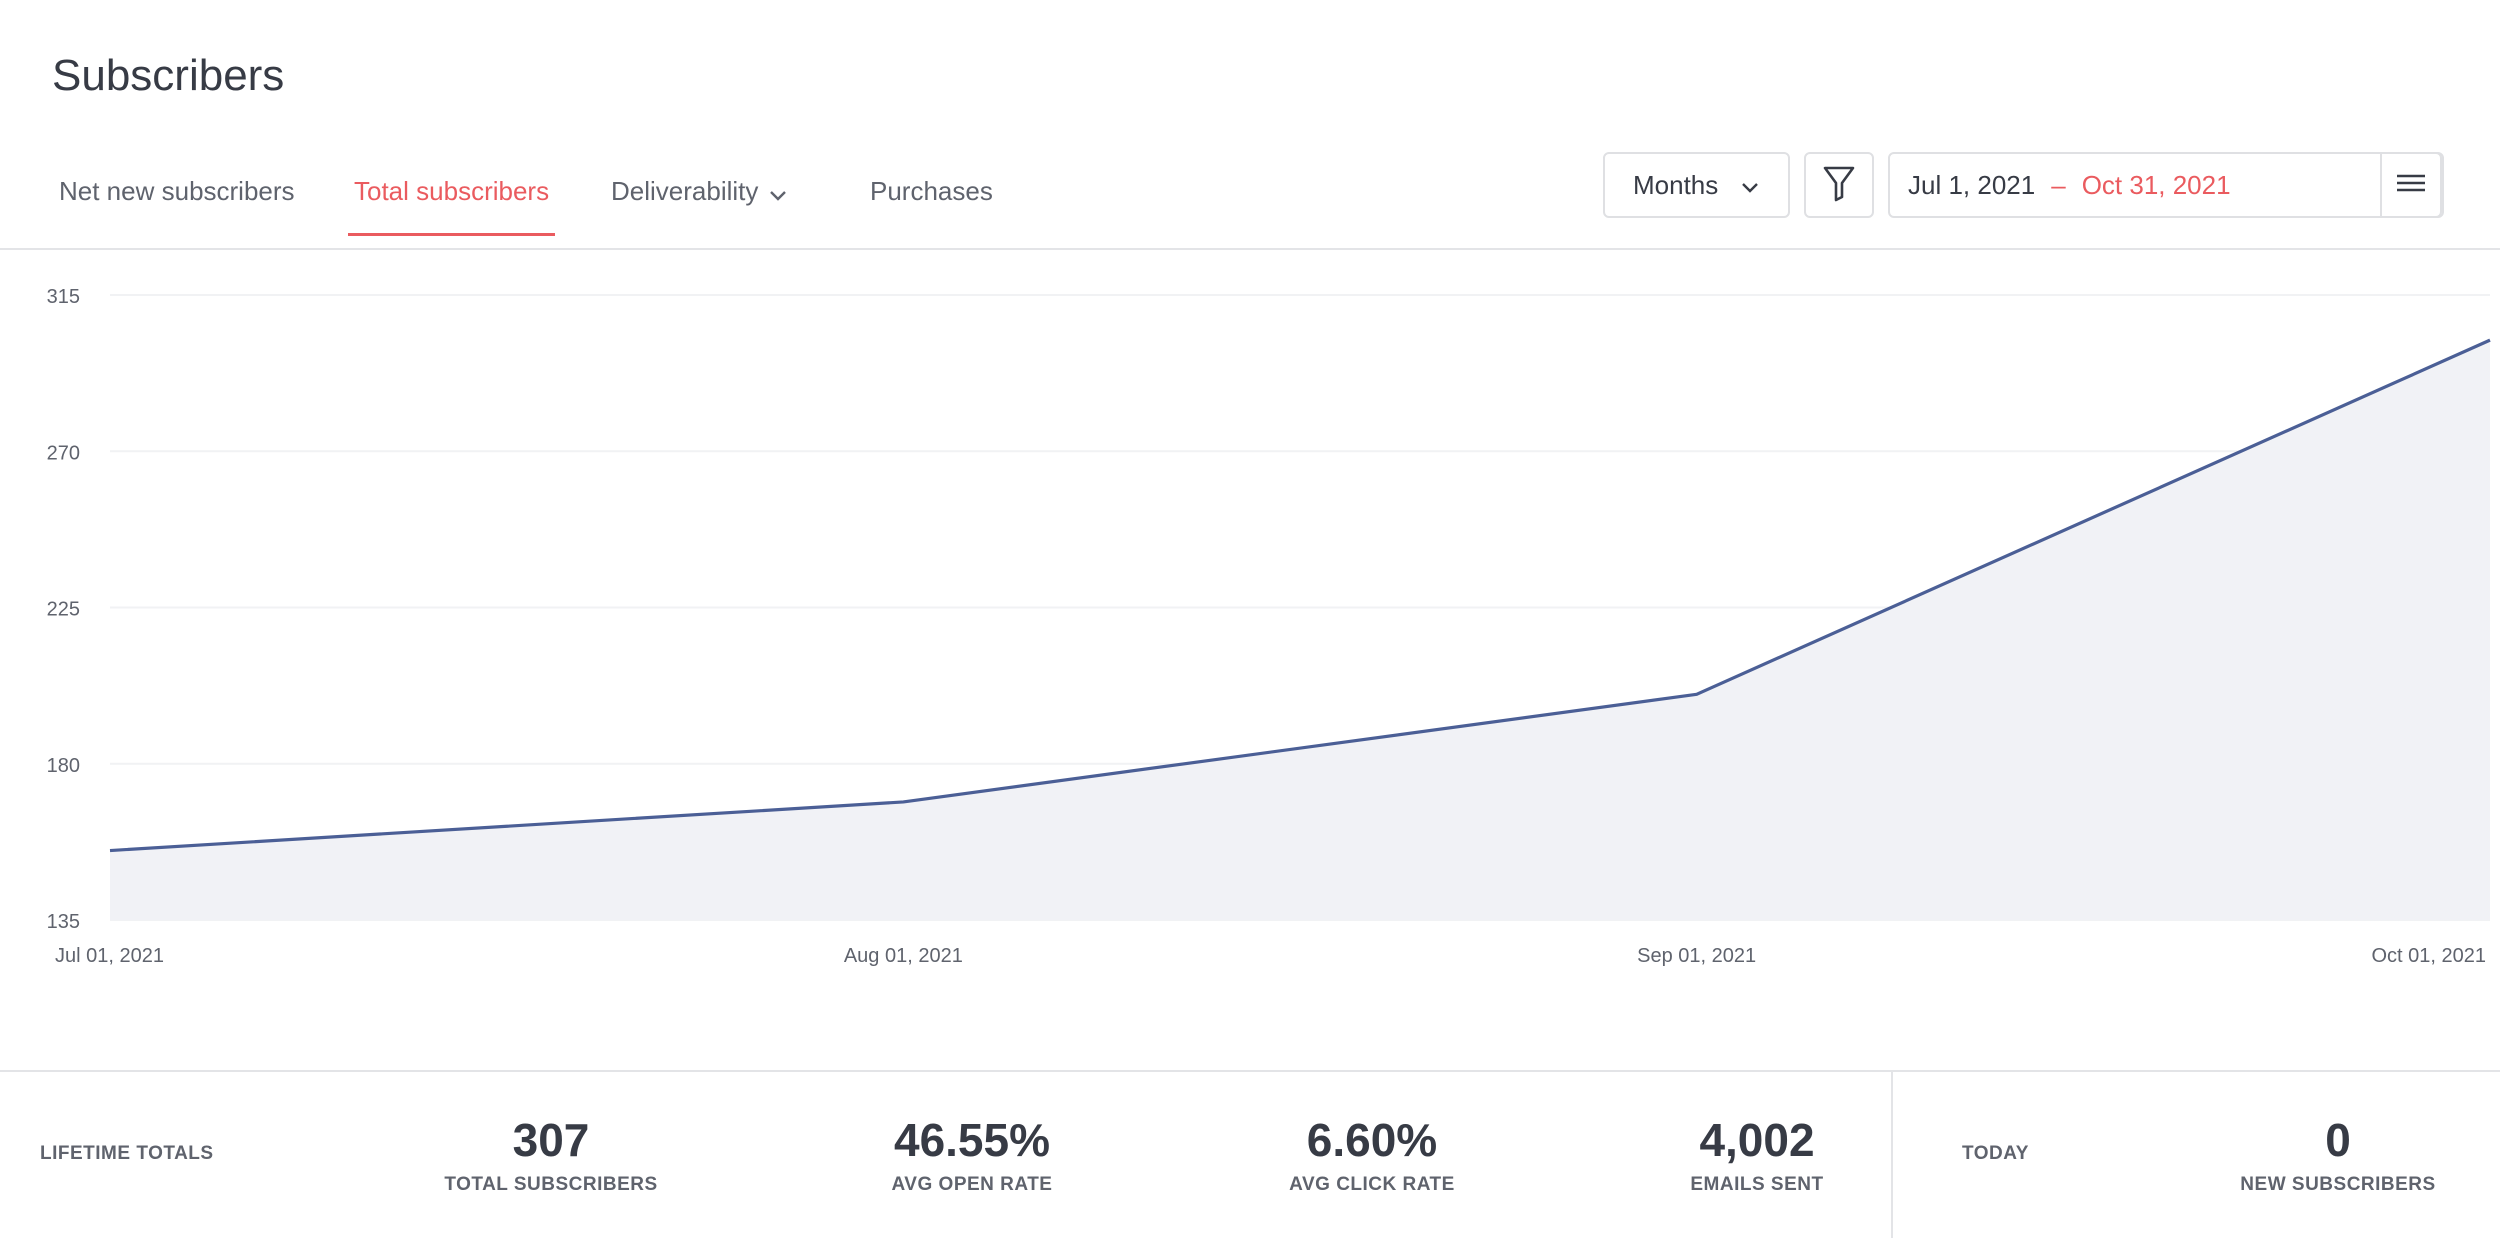 The width and height of the screenshot is (2500, 1238). I want to click on stat-emails-sent: 4,002 EMAILS SENT, so click(1757, 1152).